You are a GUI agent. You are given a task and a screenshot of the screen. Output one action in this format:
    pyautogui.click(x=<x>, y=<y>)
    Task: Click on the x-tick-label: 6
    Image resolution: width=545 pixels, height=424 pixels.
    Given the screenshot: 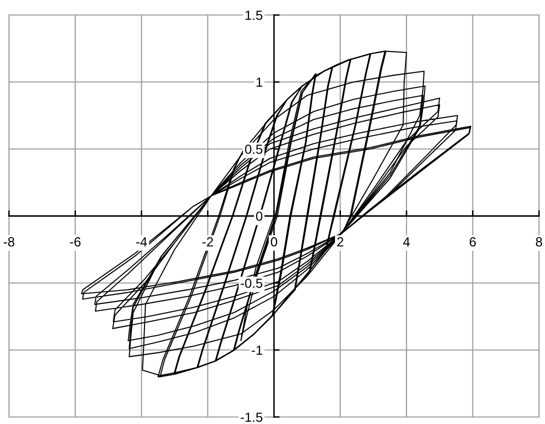 What is the action you would take?
    pyautogui.click(x=473, y=242)
    